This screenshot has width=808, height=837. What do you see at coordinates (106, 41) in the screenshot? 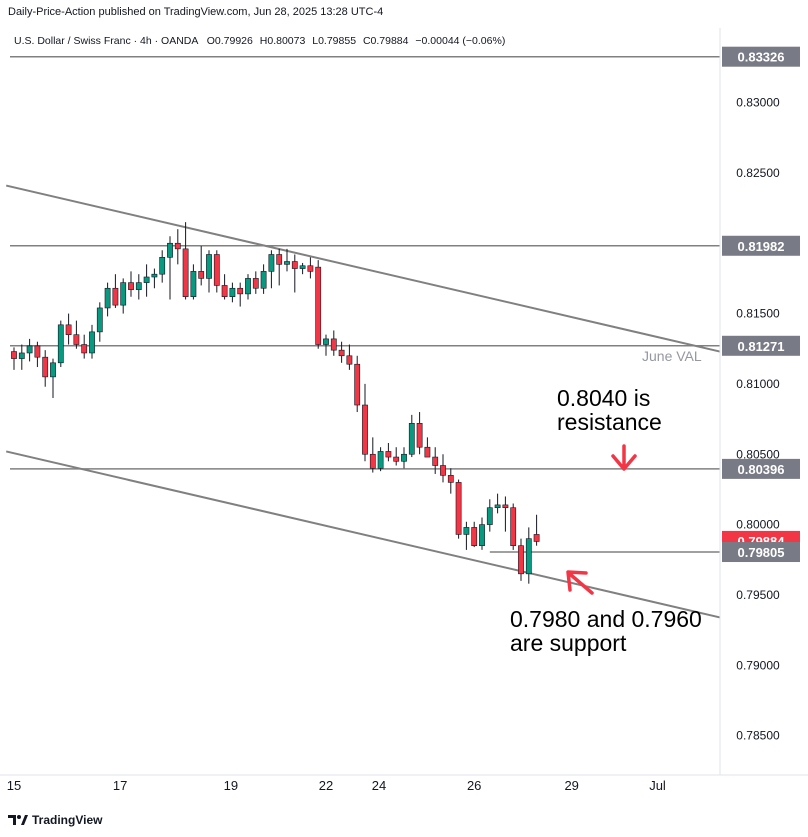
I see `symbol-name: U.S. Dollar / Swiss Franc · 4h · OANDA` at bounding box center [106, 41].